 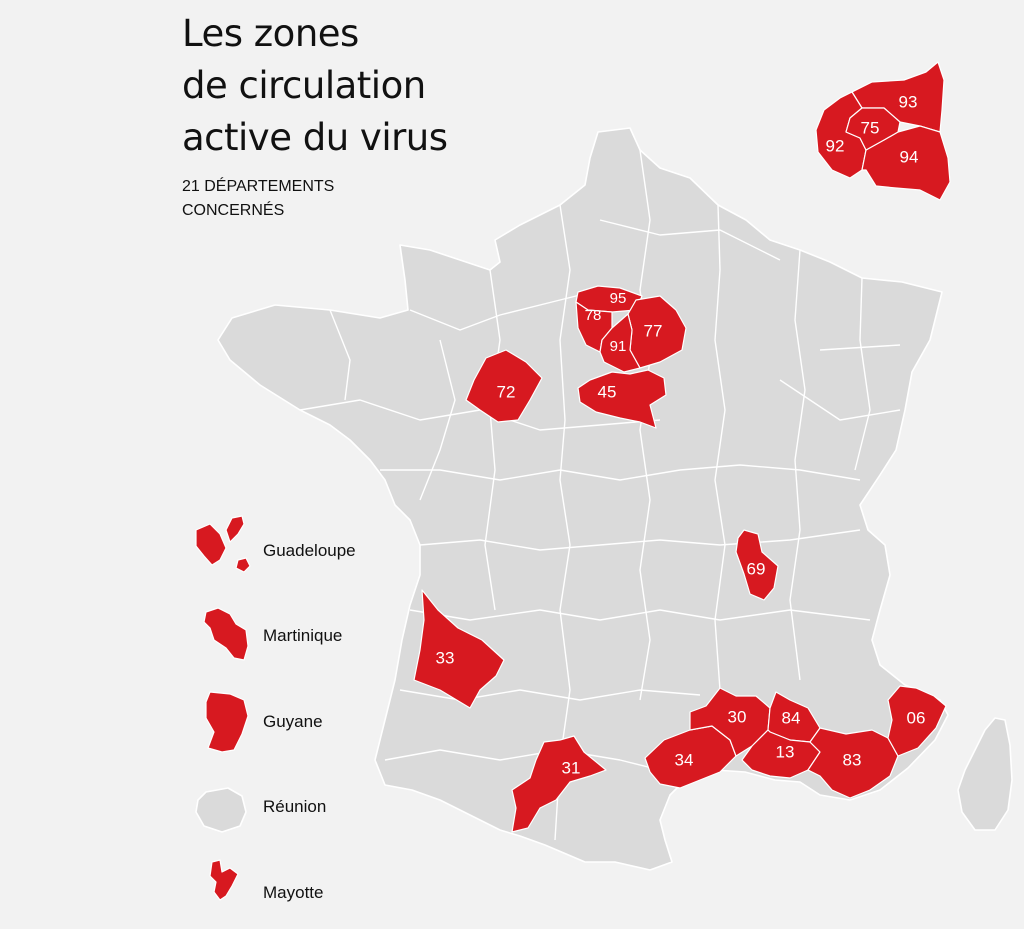 I want to click on label-30: 30, so click(x=737, y=716).